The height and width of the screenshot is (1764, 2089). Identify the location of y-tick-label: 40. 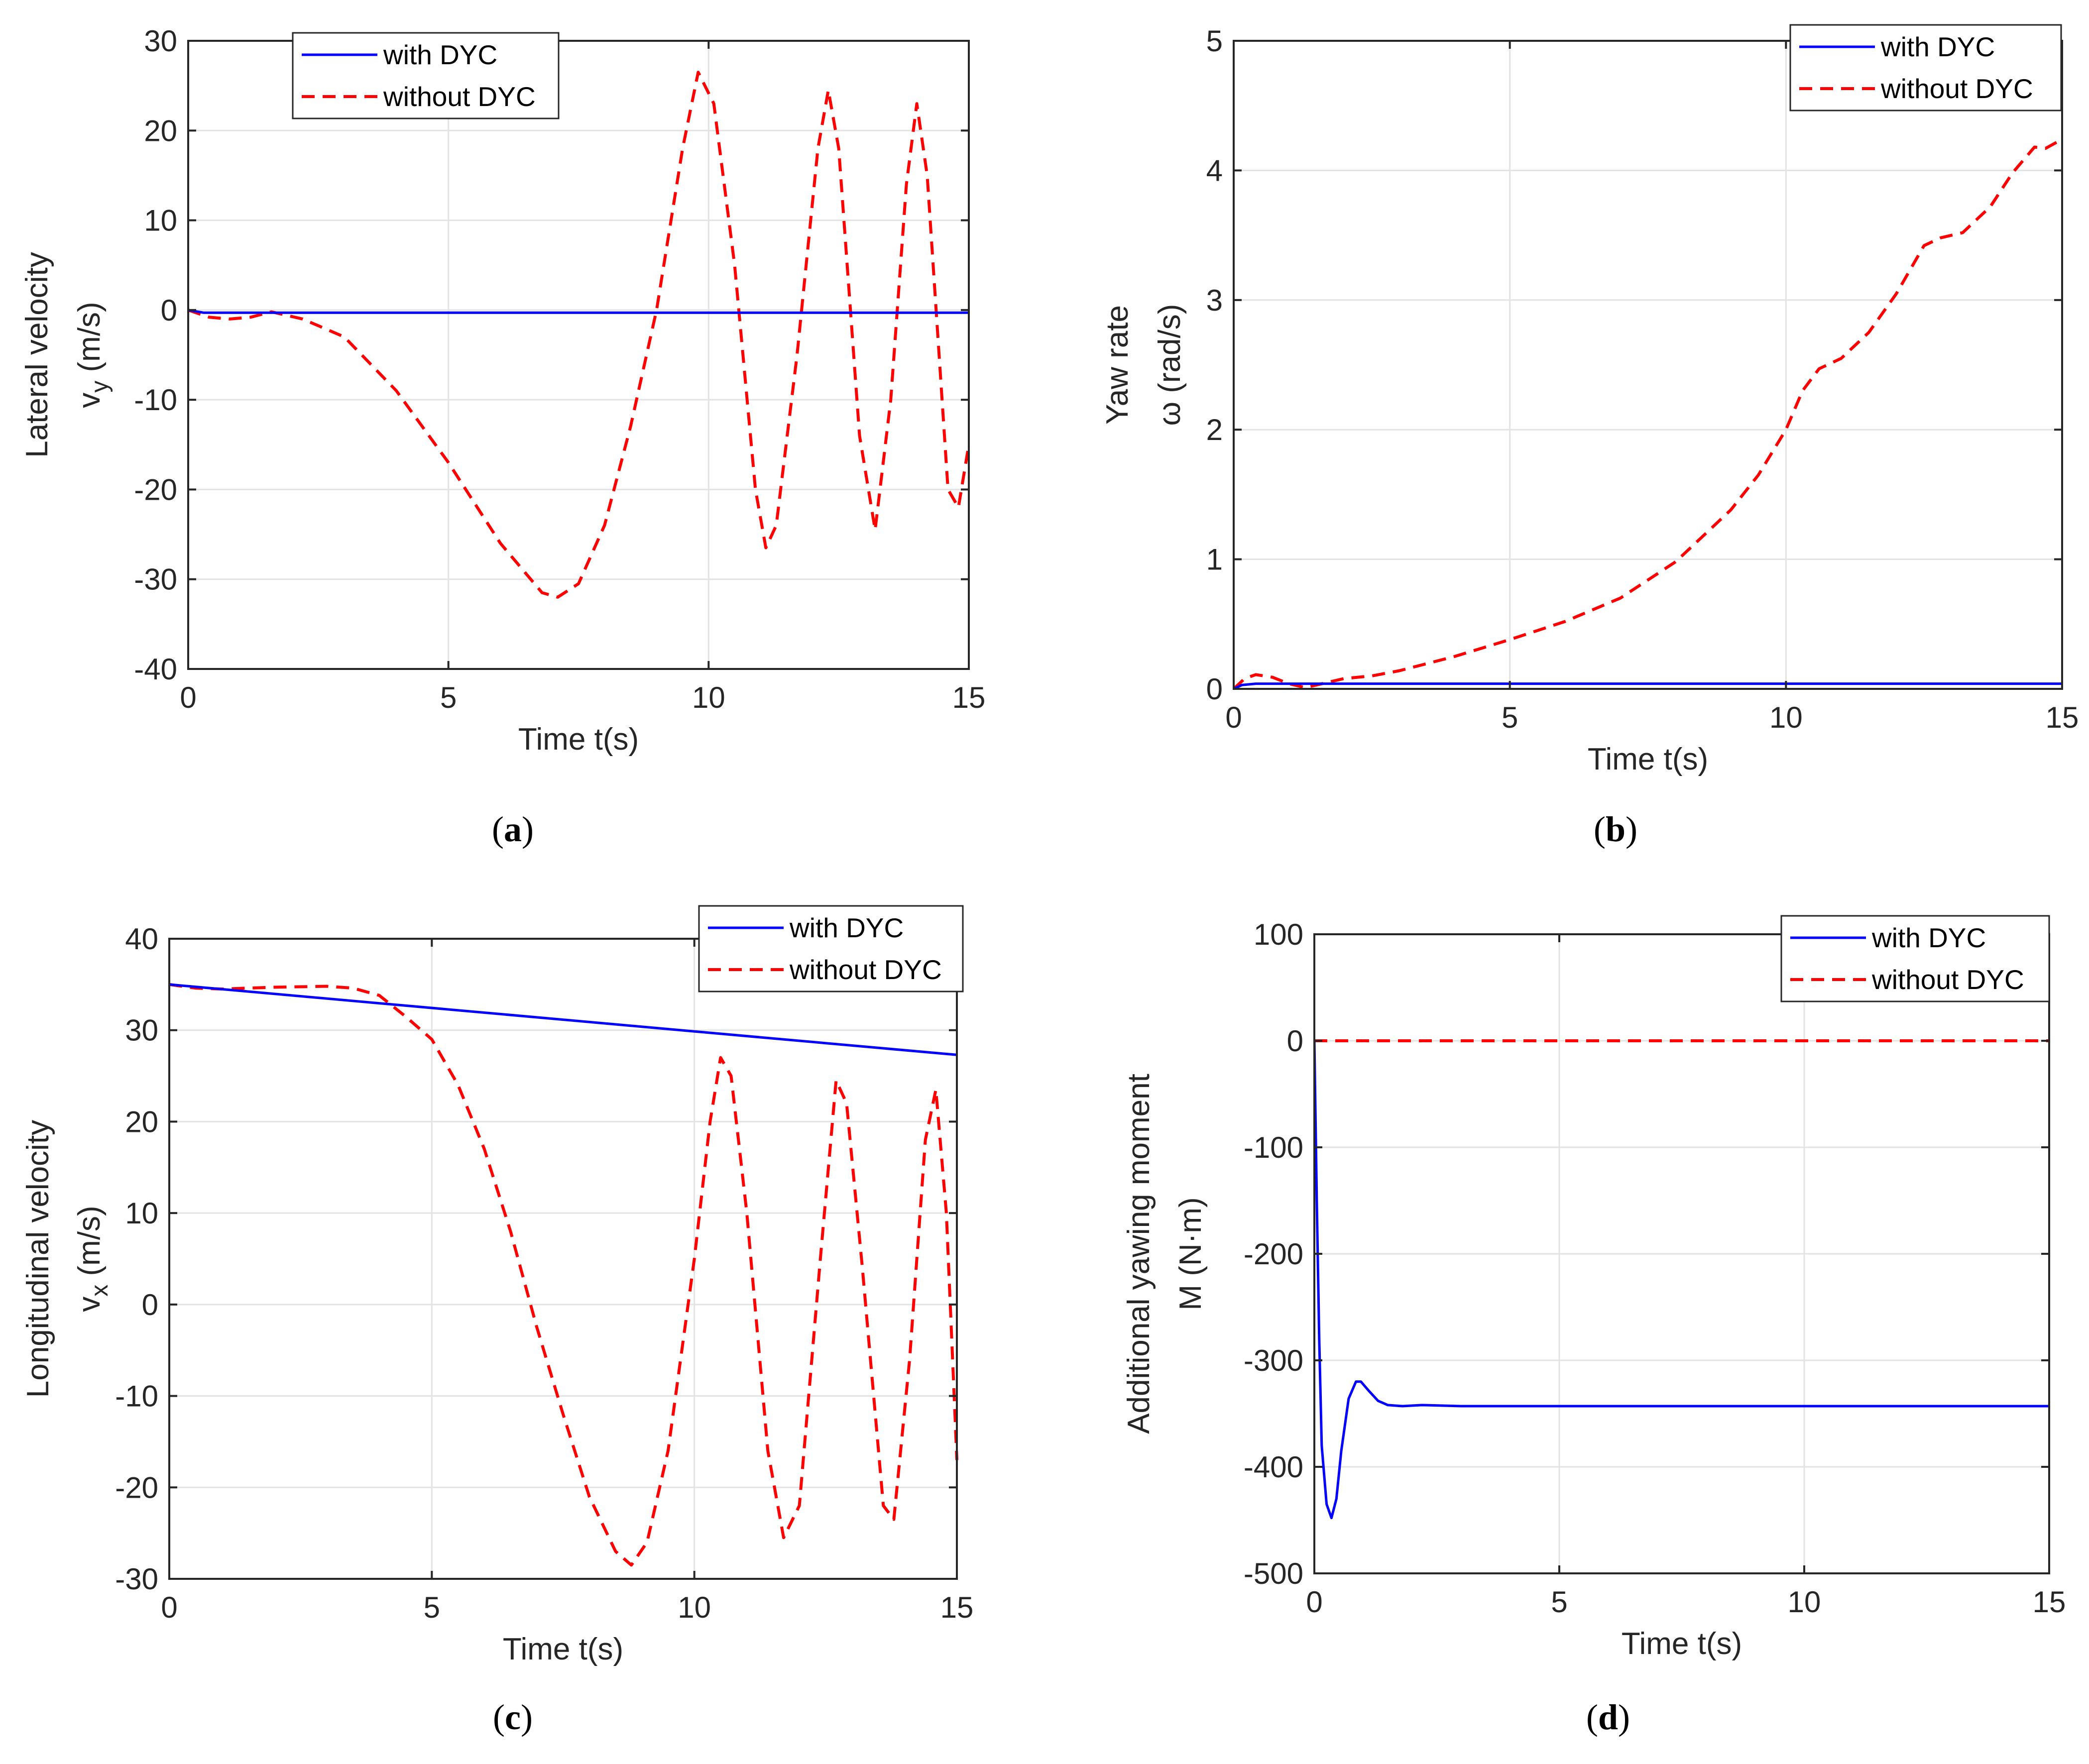
(141, 939).